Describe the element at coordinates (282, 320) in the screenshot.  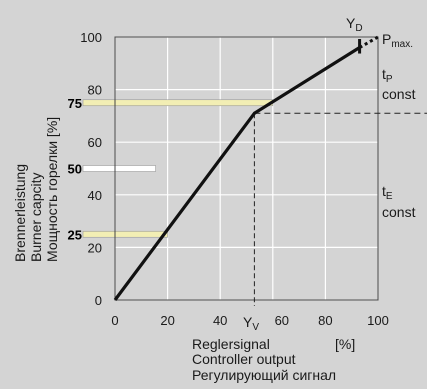
I see `x-tick-60: 60` at that location.